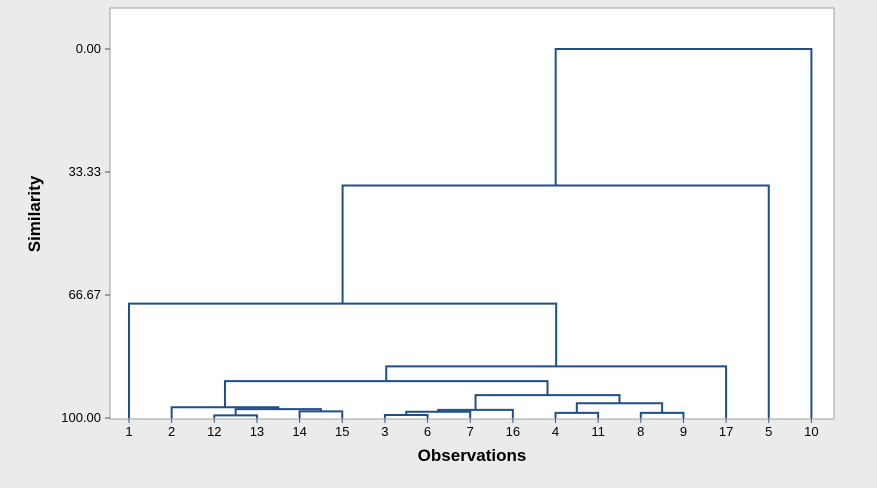 This screenshot has width=877, height=488. I want to click on x-tick-label: 12, so click(214, 431).